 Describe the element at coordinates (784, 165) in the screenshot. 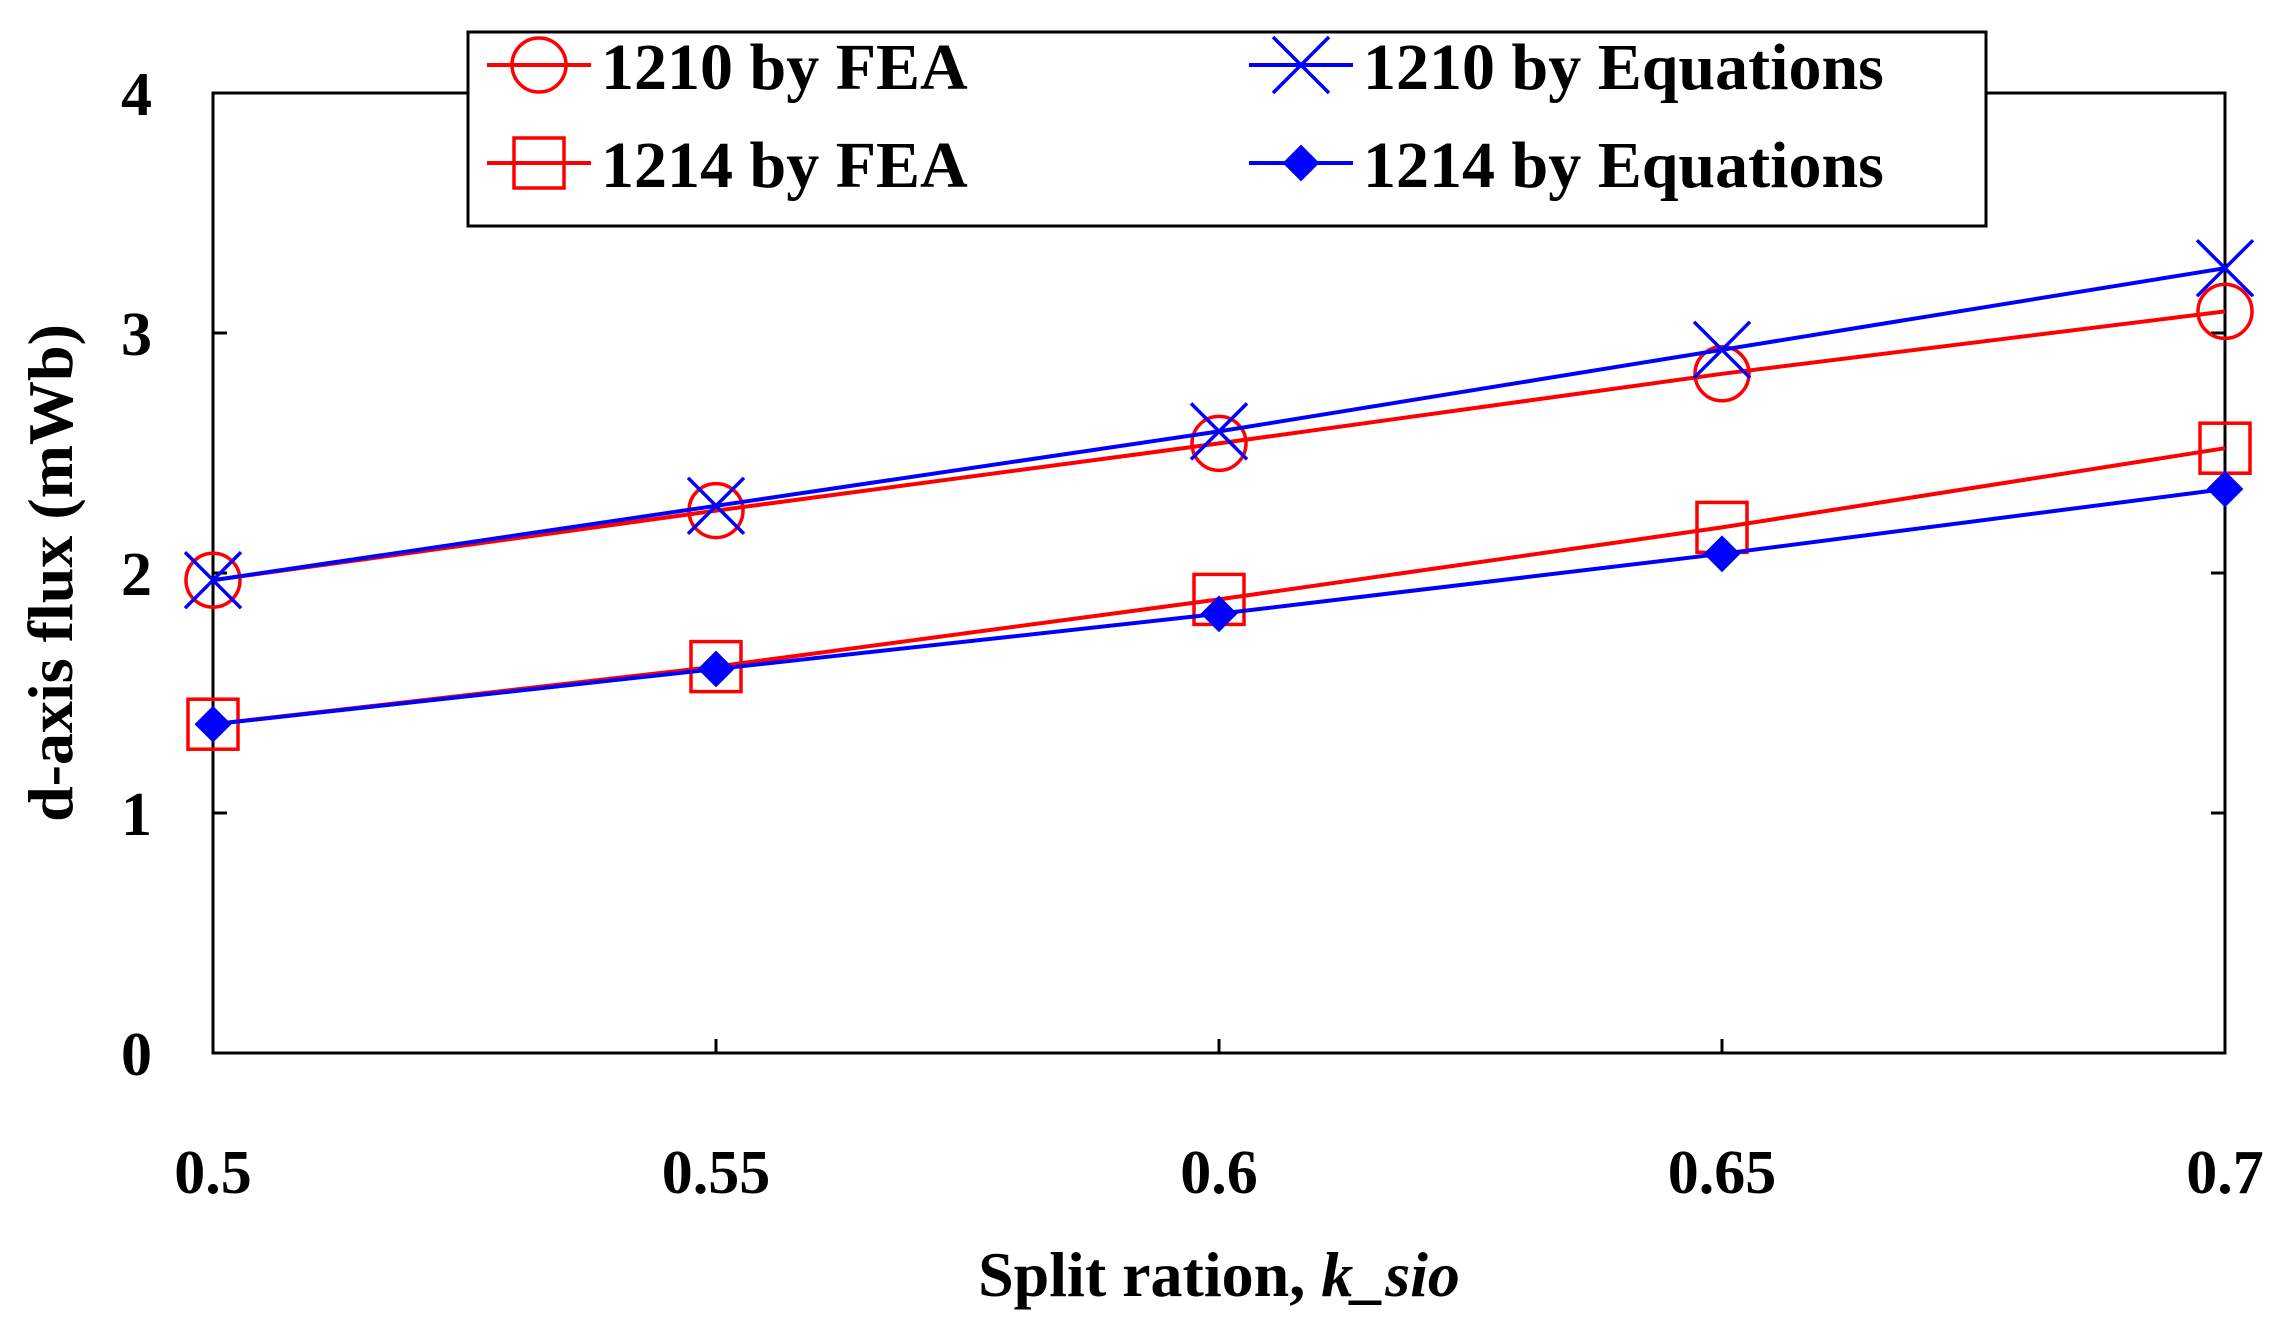

I see `legend-label-2: 1214 by FEA` at that location.